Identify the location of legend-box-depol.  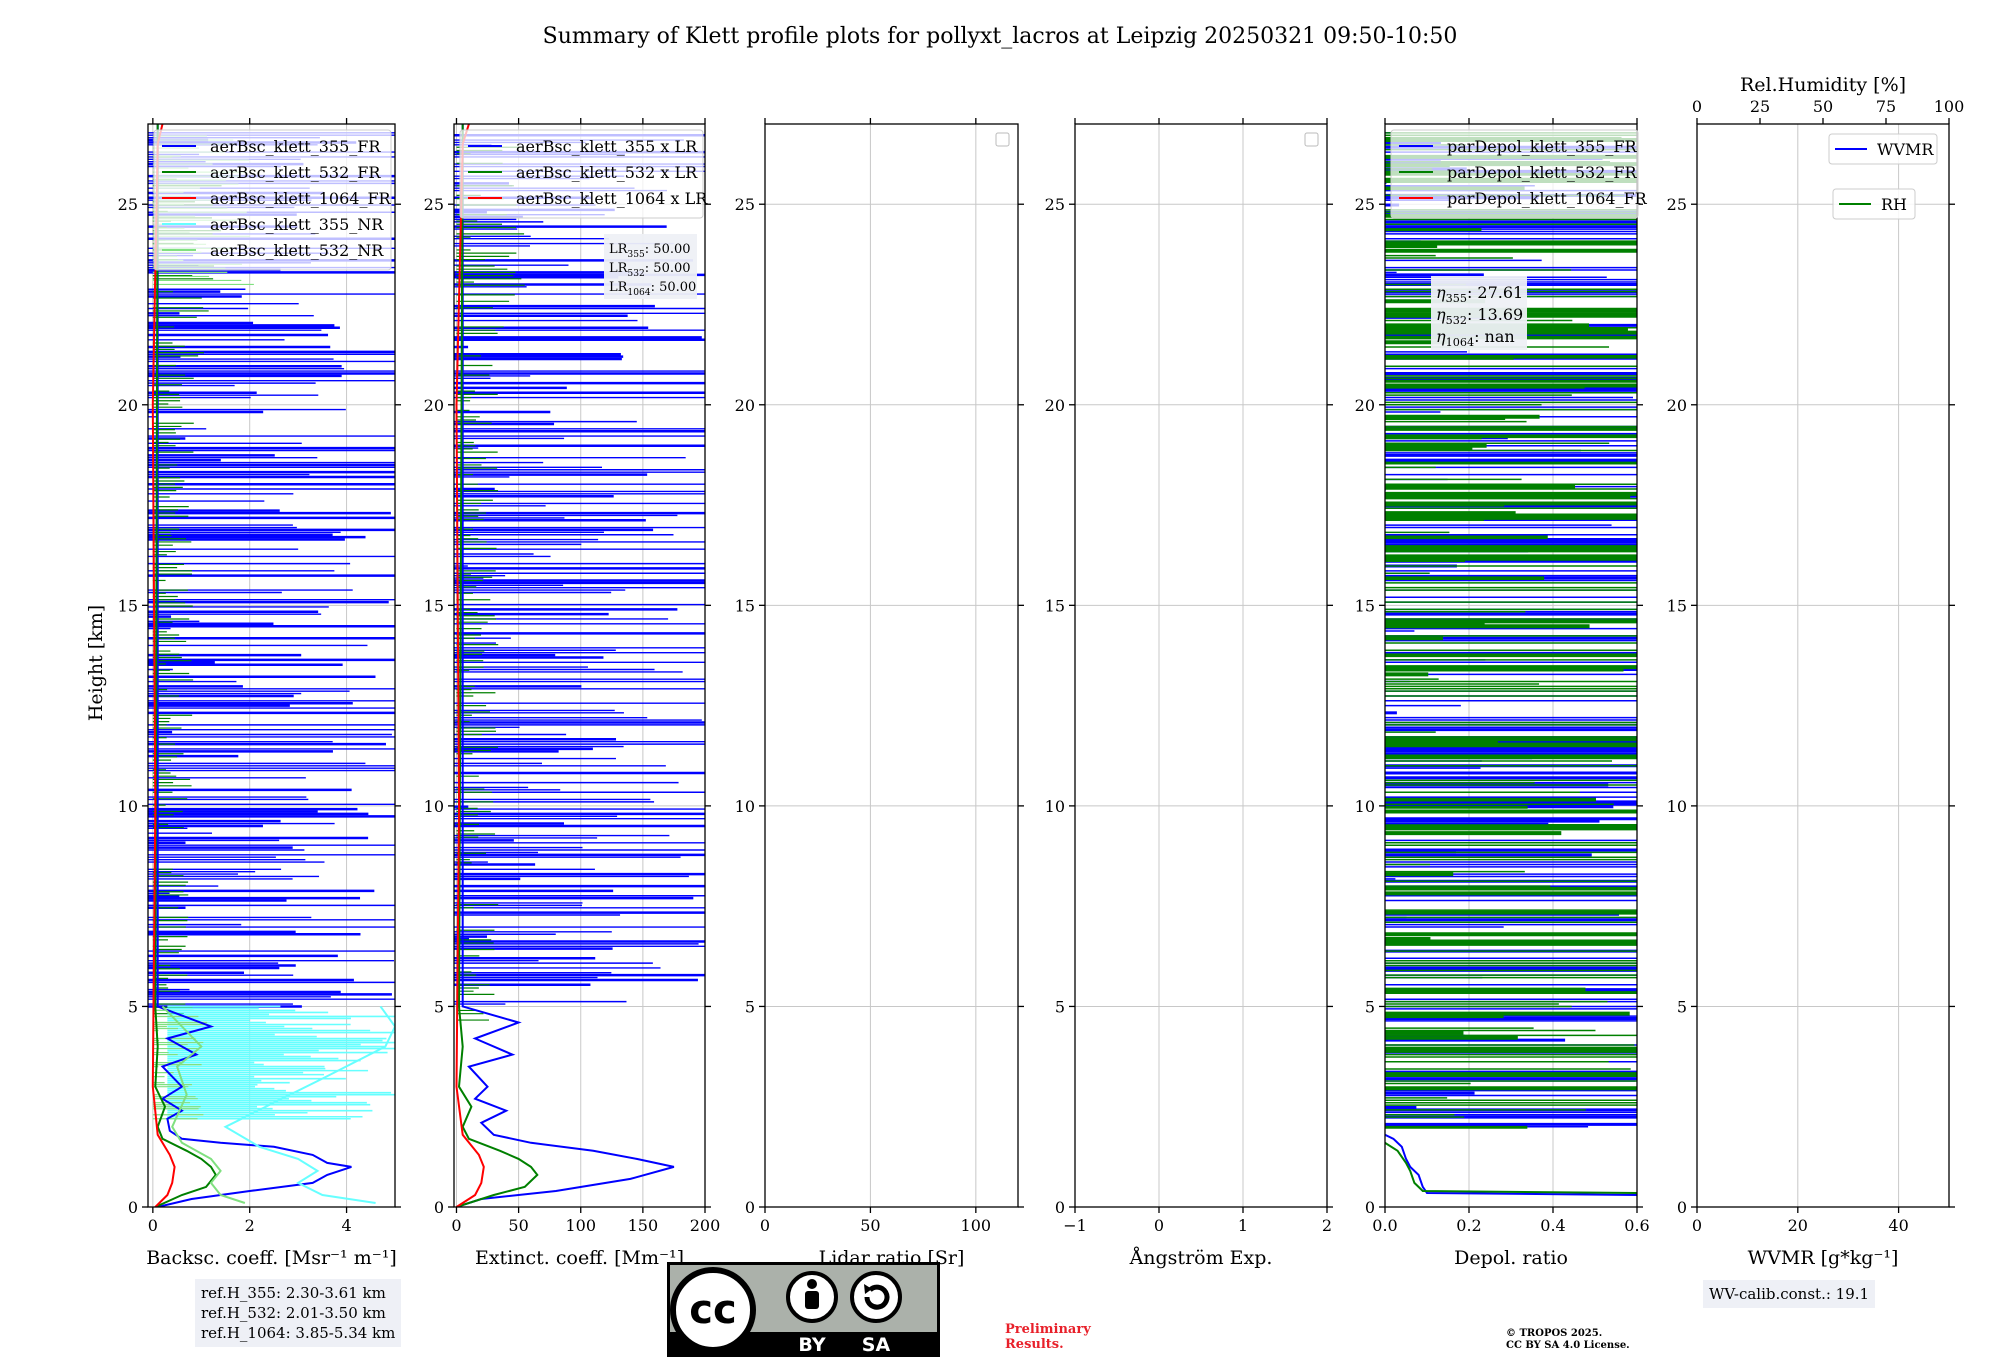
(1514, 174).